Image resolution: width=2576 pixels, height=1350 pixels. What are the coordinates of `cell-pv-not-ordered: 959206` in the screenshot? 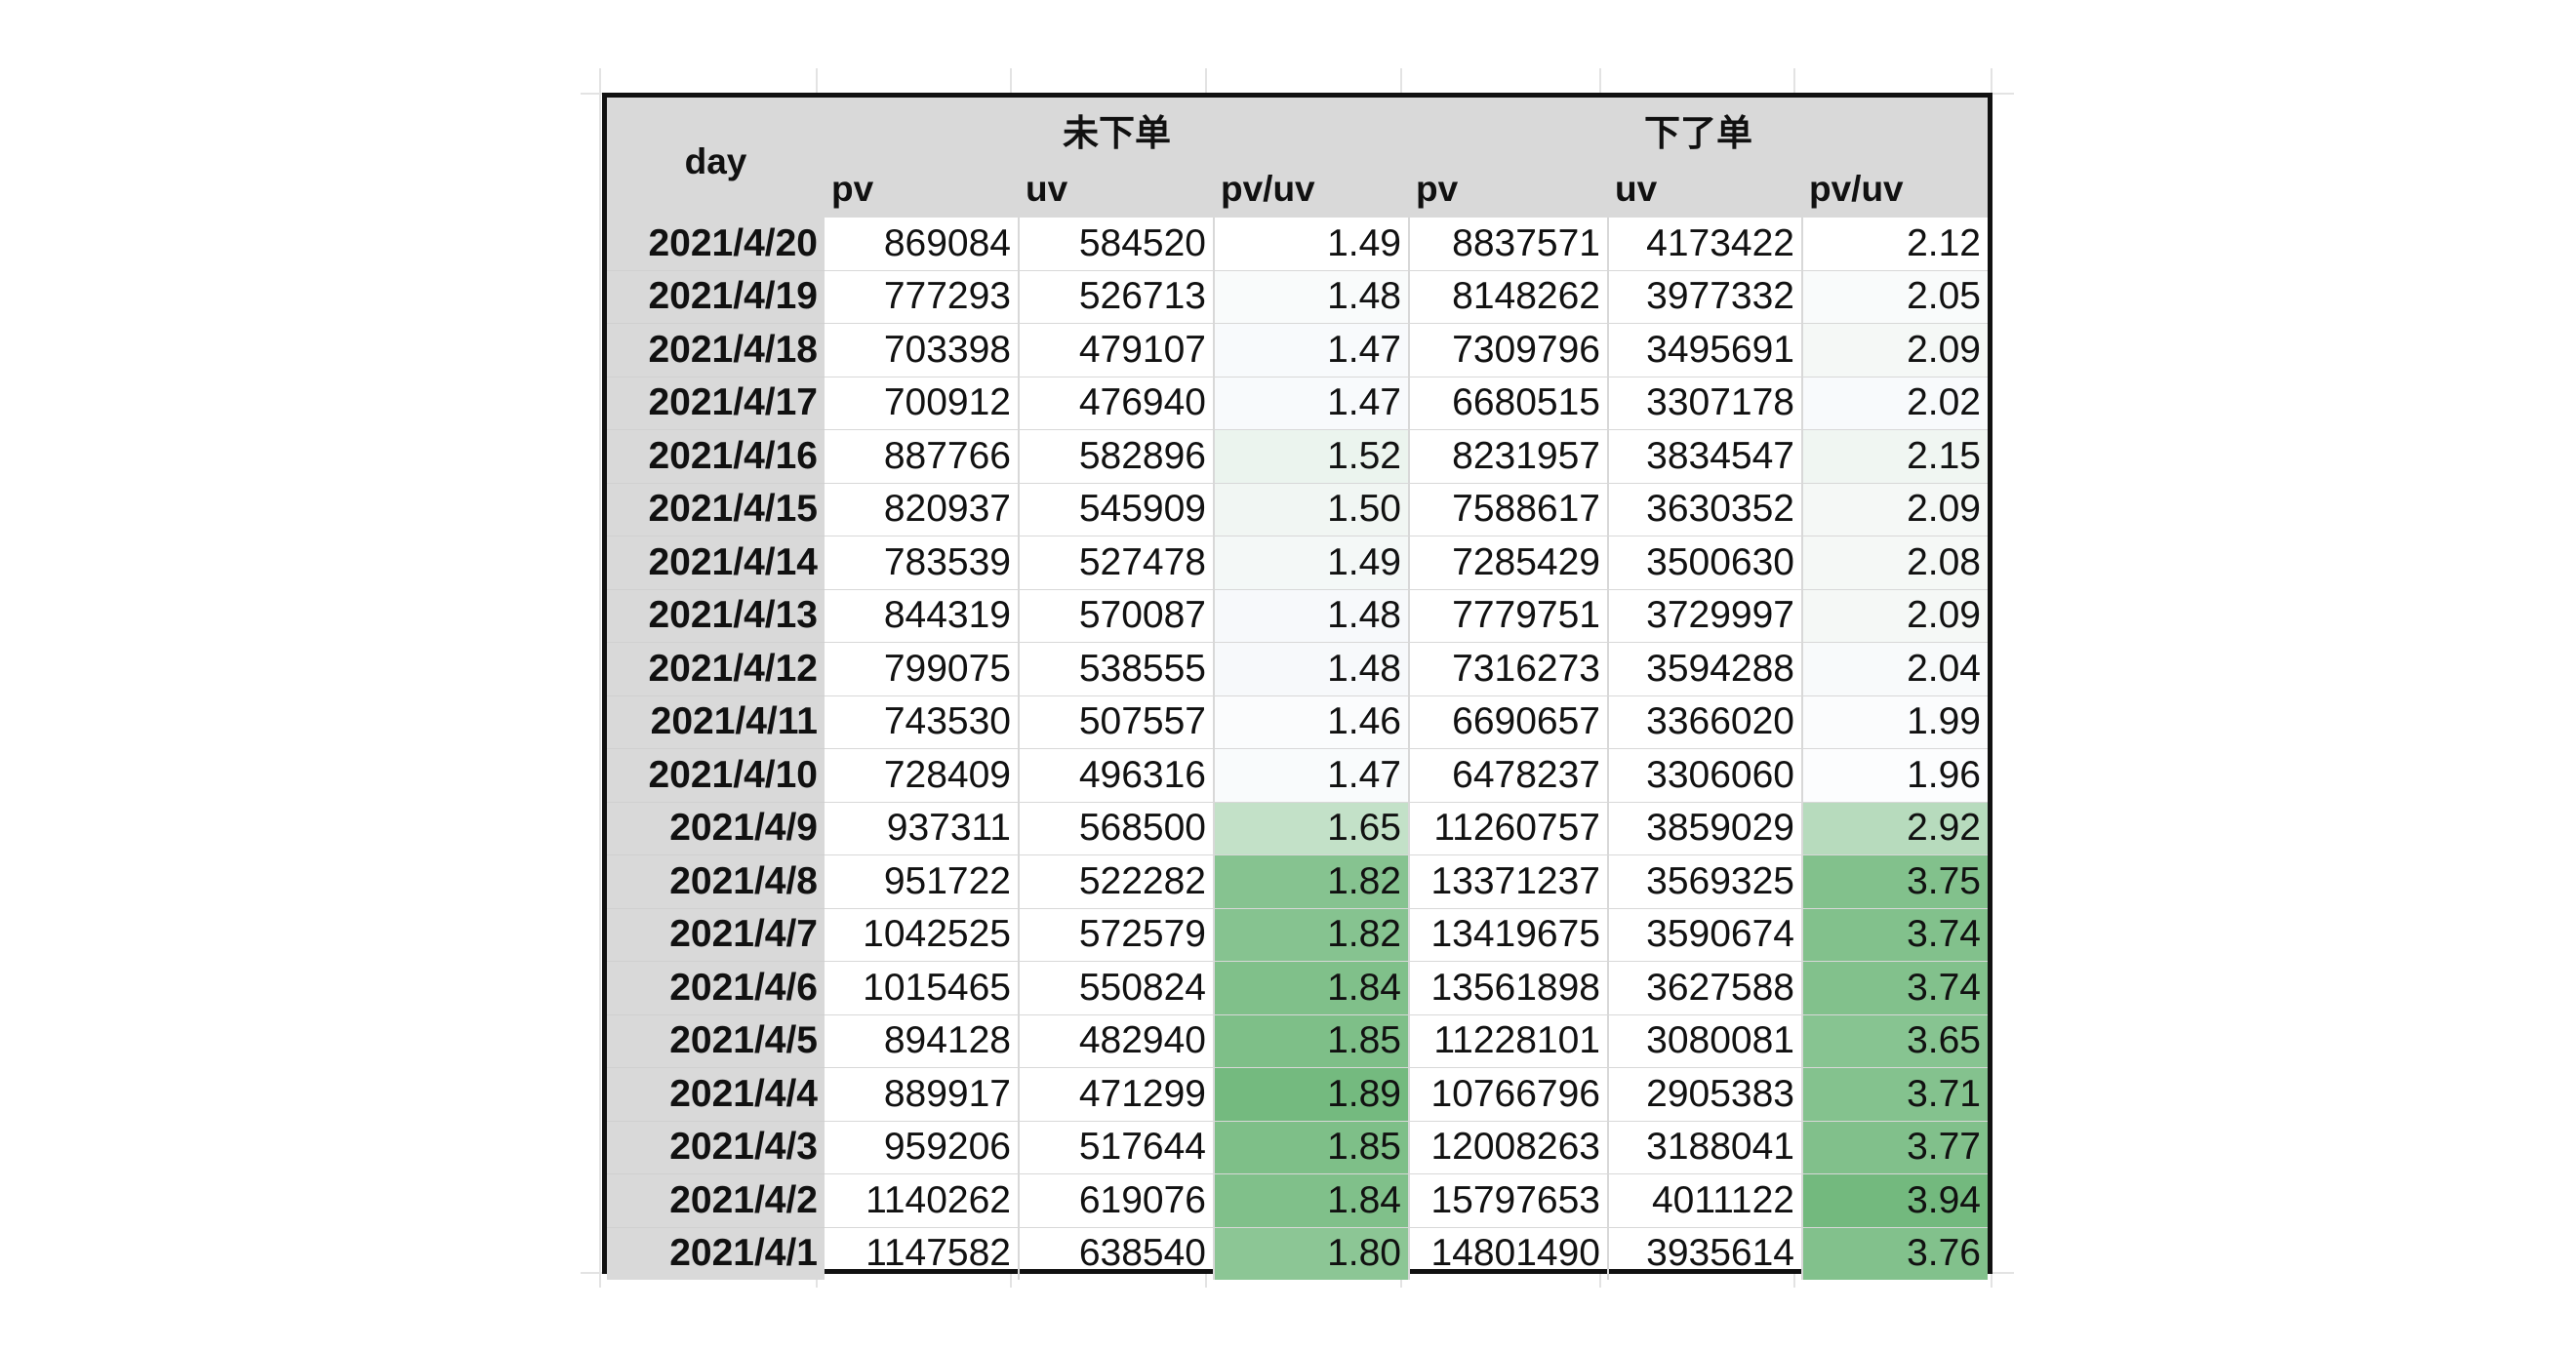 It's located at (922, 1148).